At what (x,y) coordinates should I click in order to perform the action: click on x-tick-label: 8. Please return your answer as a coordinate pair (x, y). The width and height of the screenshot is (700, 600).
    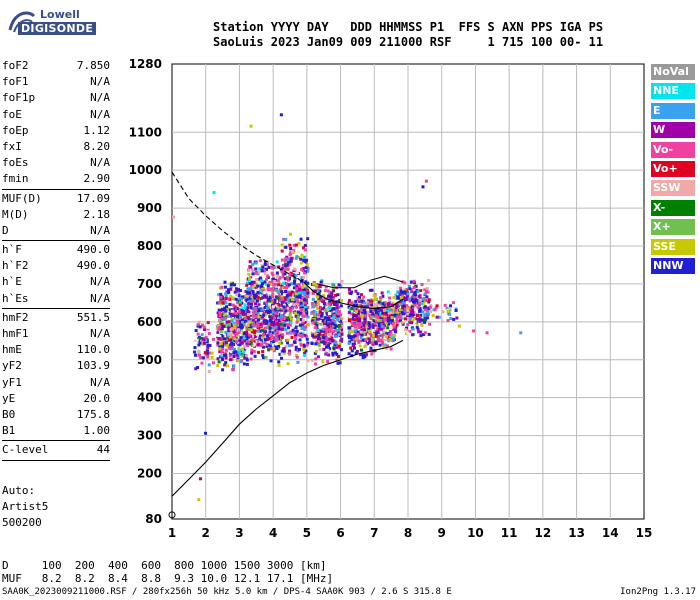
    Looking at the image, I should click on (408, 533).